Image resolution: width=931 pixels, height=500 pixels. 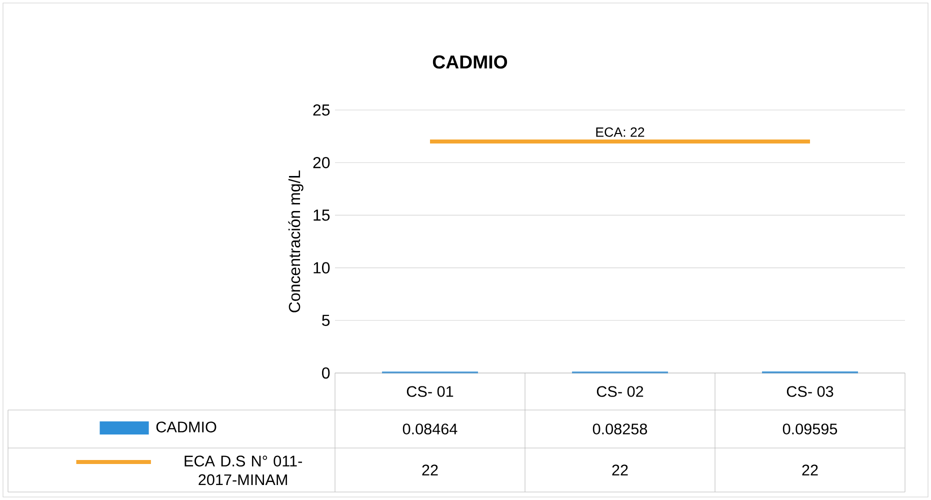 I want to click on y-tick-label: 0, so click(x=326, y=373).